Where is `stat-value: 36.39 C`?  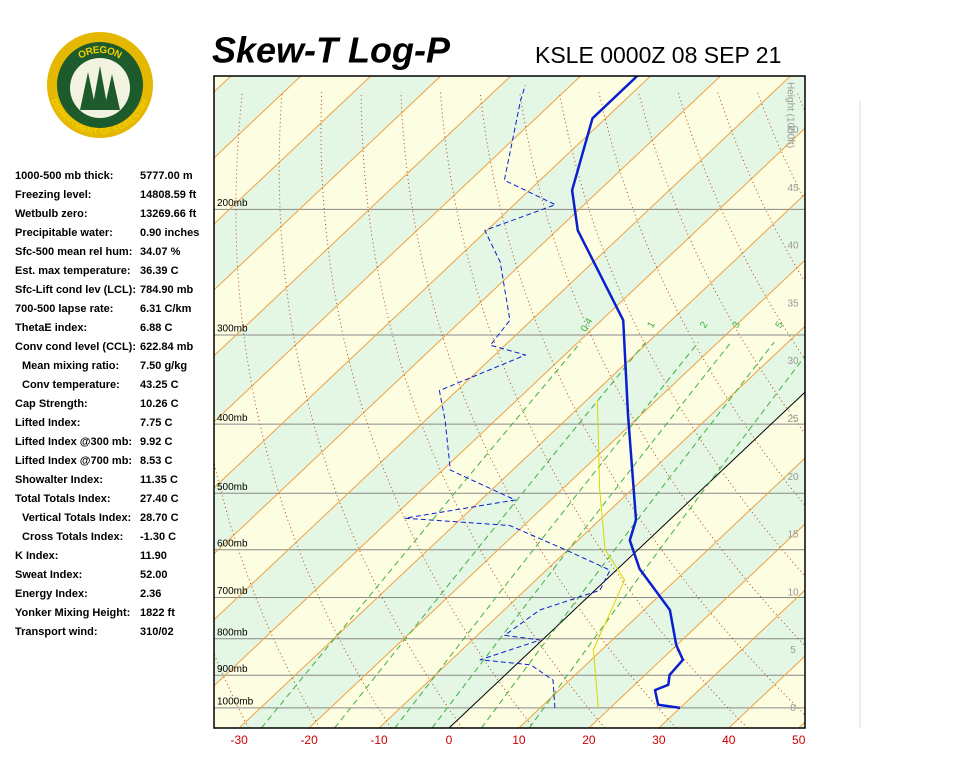
stat-value: 36.39 C is located at coordinates (159, 271).